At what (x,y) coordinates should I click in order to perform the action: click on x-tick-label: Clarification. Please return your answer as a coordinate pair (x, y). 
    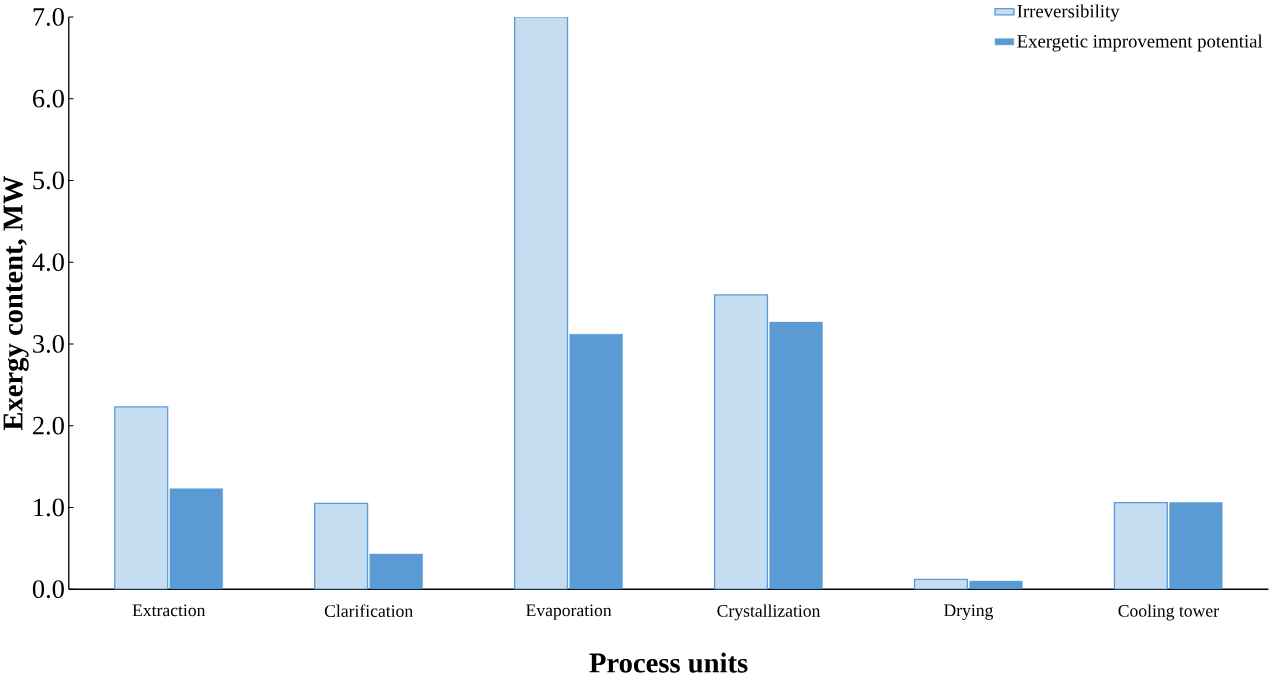
    Looking at the image, I should click on (368, 610).